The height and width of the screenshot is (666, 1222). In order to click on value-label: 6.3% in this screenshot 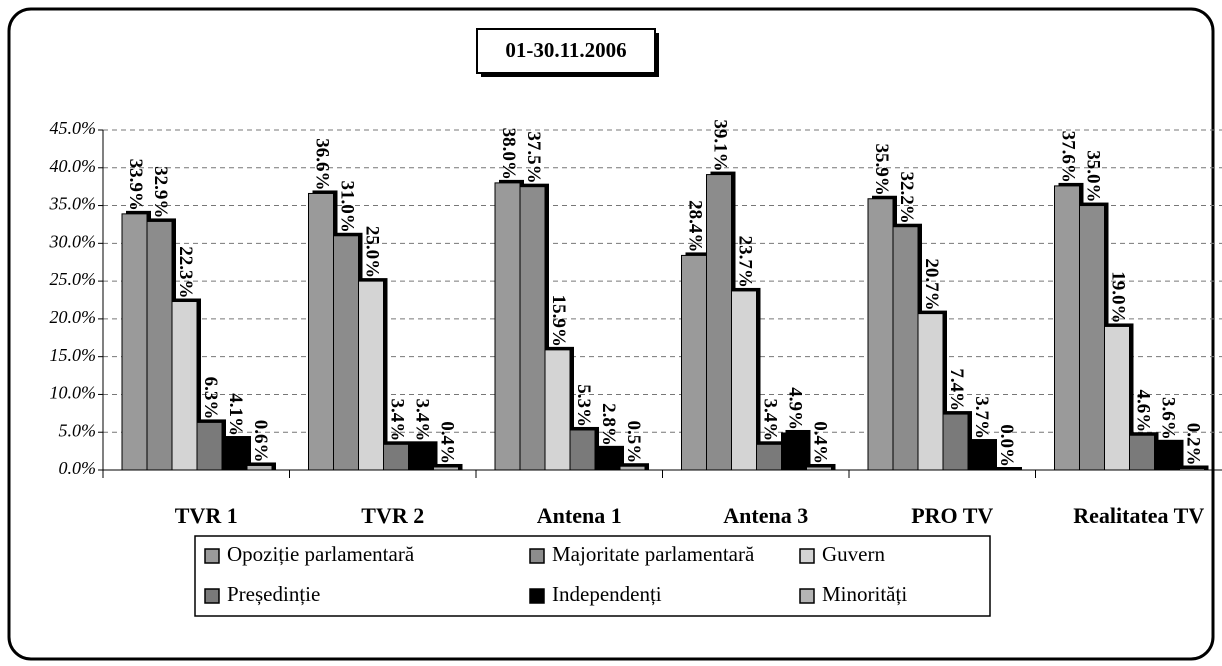, I will do `click(210, 398)`.